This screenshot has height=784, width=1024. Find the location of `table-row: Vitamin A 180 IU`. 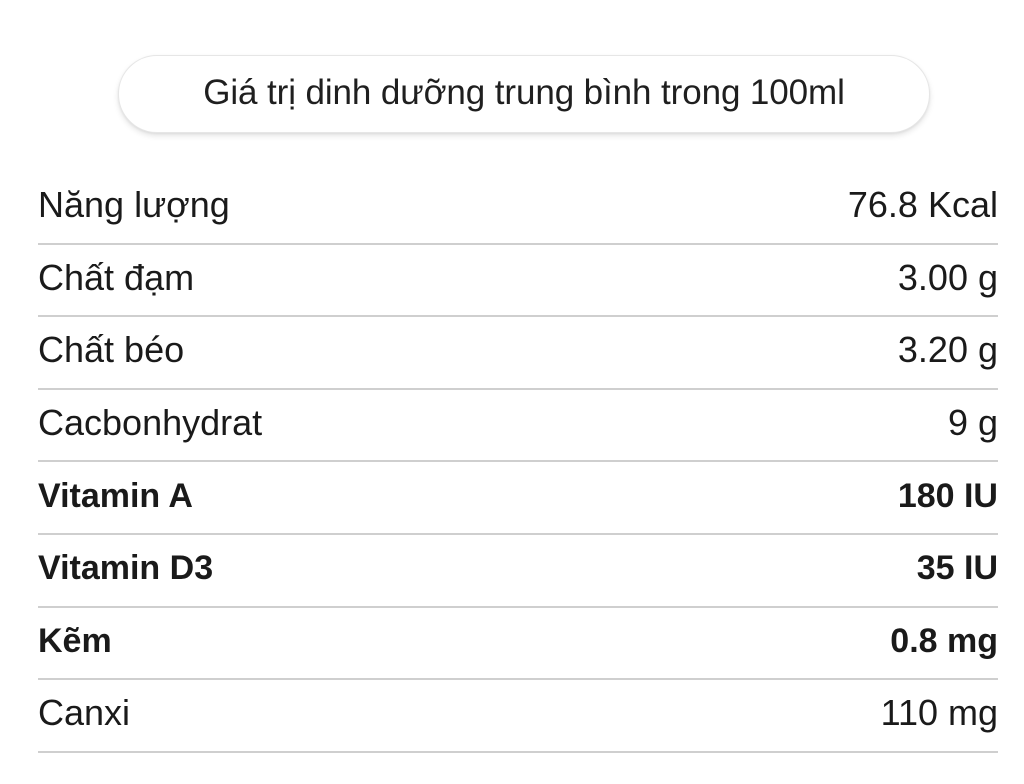

table-row: Vitamin A 180 IU is located at coordinates (518, 498).